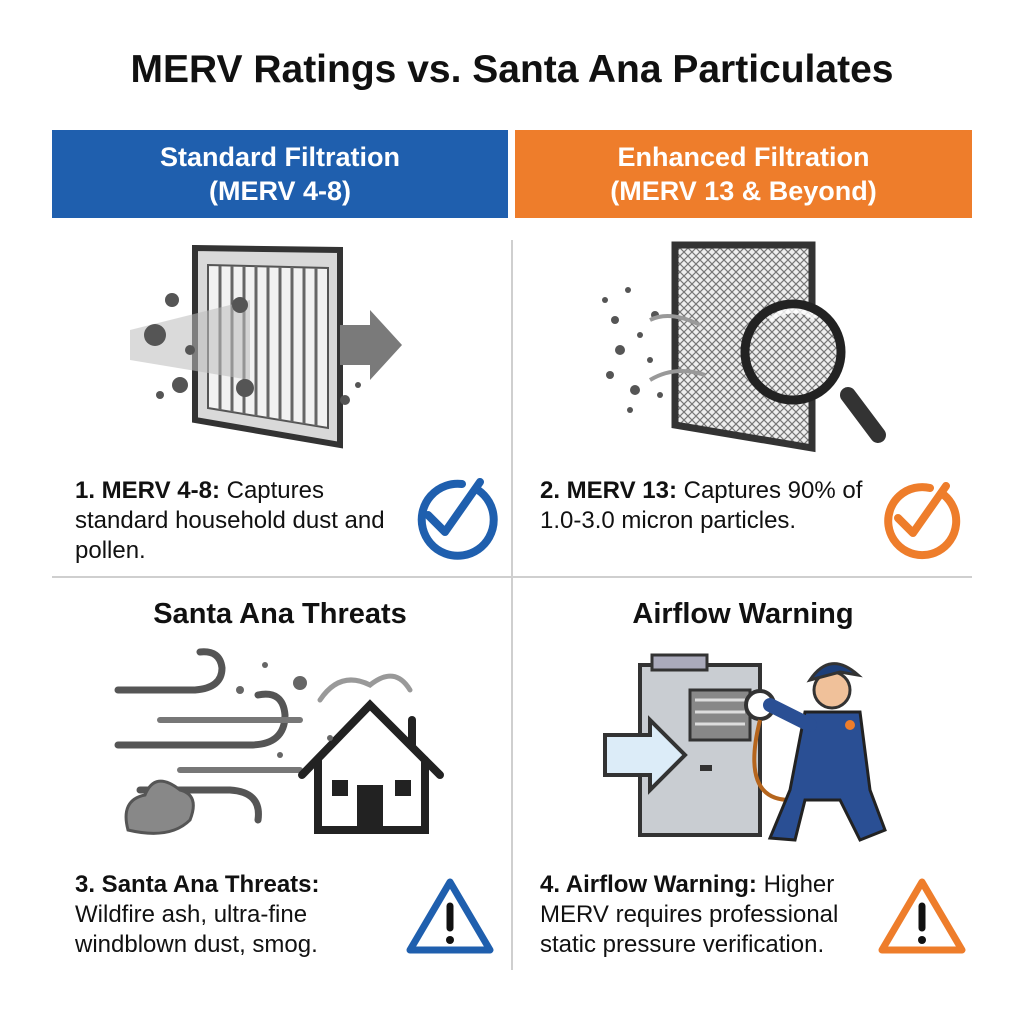 This screenshot has height=1024, width=1024. What do you see at coordinates (745, 747) in the screenshot?
I see `airflow-icon` at bounding box center [745, 747].